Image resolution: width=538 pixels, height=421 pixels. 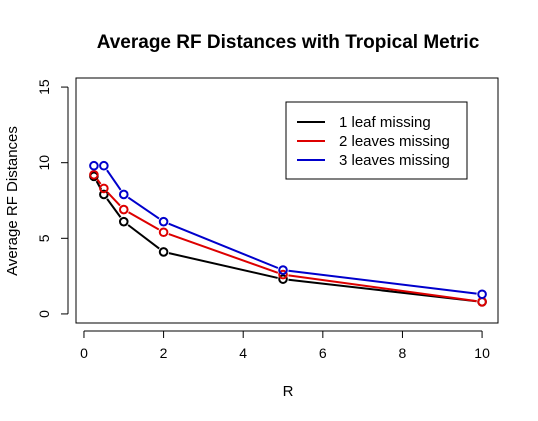 I want to click on y-tick-label: 0, so click(x=44, y=314).